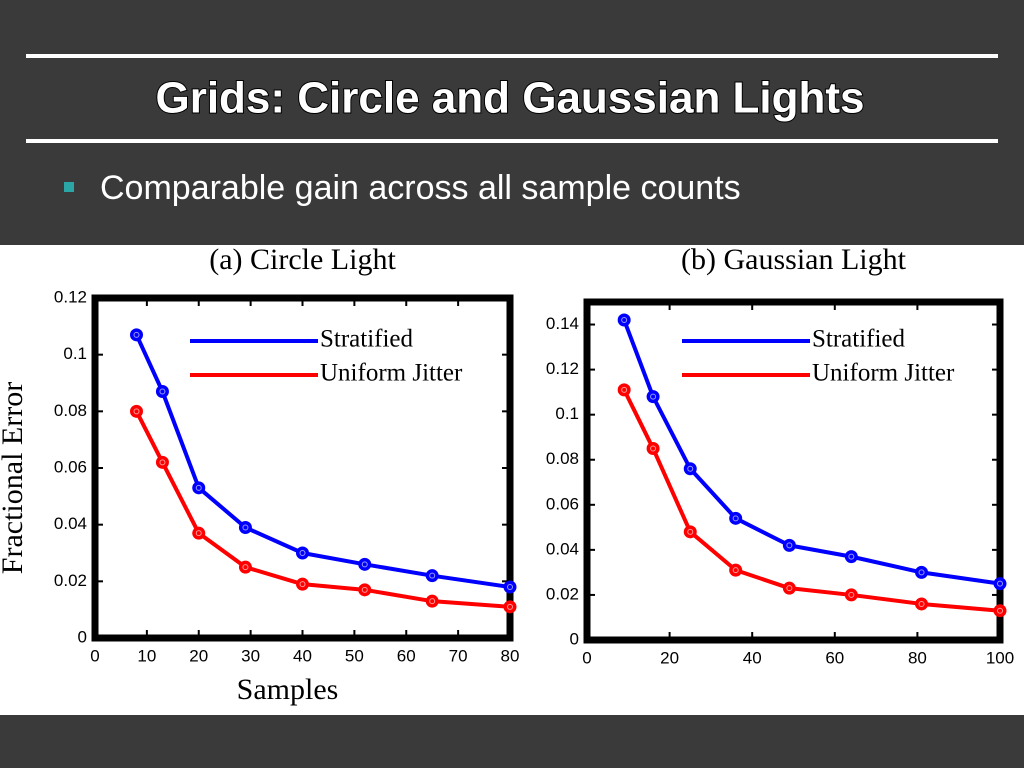  Describe the element at coordinates (14, 478) in the screenshot. I see `y-axis-label: Fractional Error` at that location.